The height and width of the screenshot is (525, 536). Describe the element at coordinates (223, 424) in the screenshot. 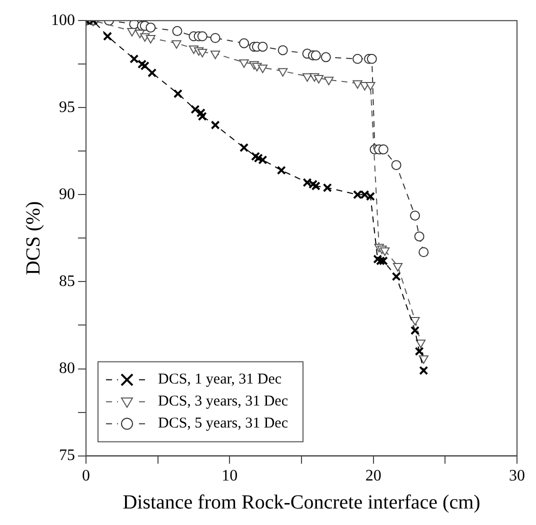

I see `legend-label: DCS, 5 years, 31 Dec` at that location.